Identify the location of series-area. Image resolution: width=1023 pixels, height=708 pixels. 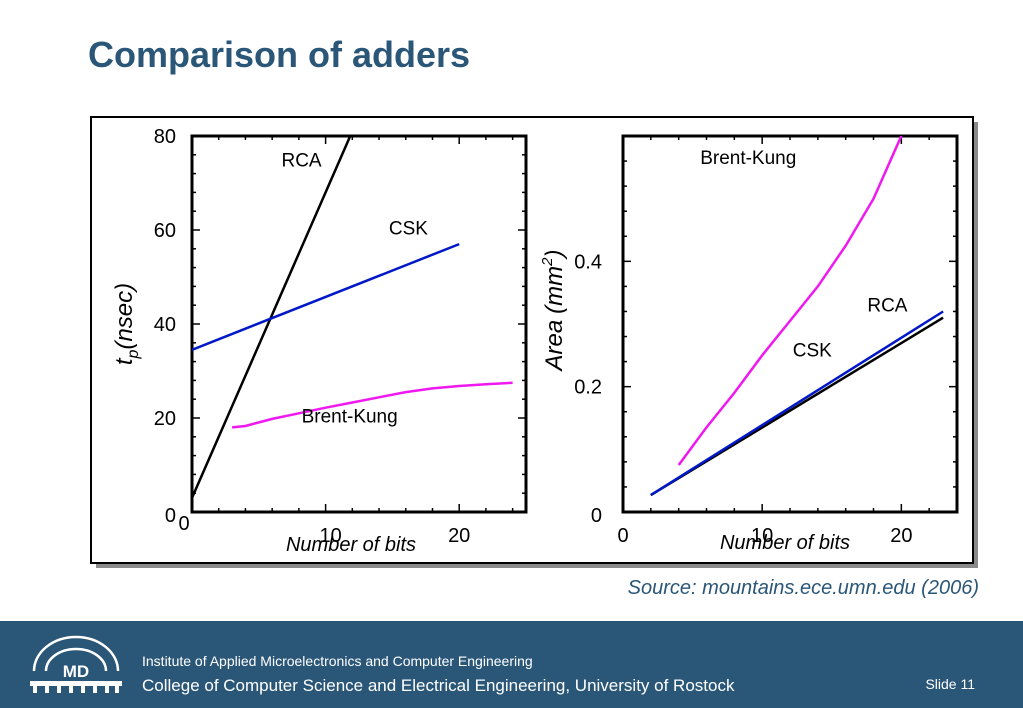
(797, 316).